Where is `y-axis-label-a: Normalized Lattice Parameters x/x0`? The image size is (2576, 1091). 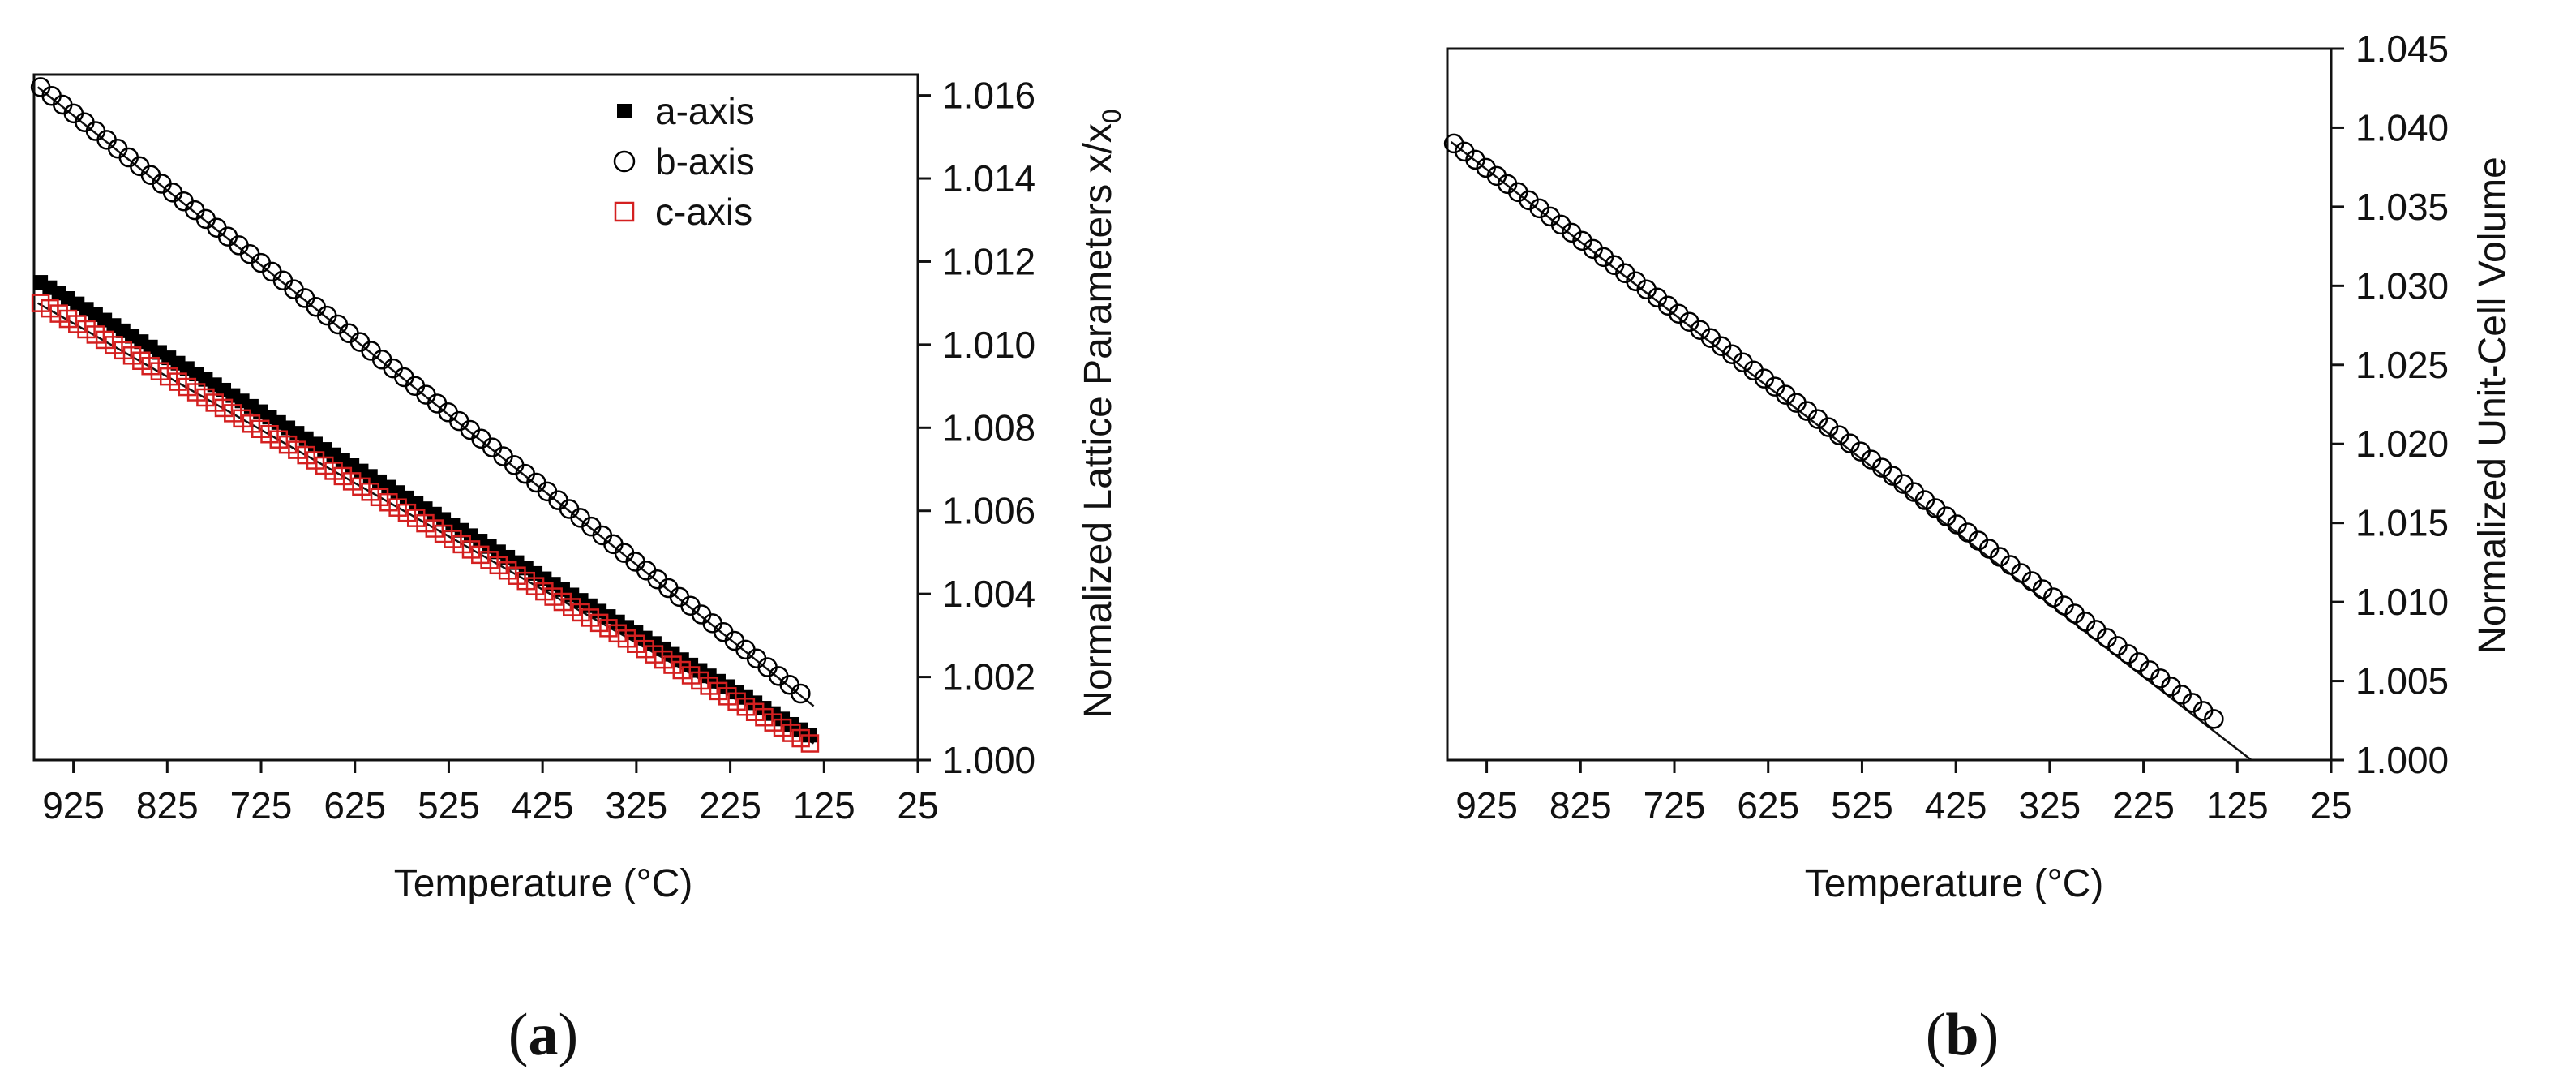
y-axis-label-a: Normalized Lattice Parameters x/x0 is located at coordinates (1101, 413).